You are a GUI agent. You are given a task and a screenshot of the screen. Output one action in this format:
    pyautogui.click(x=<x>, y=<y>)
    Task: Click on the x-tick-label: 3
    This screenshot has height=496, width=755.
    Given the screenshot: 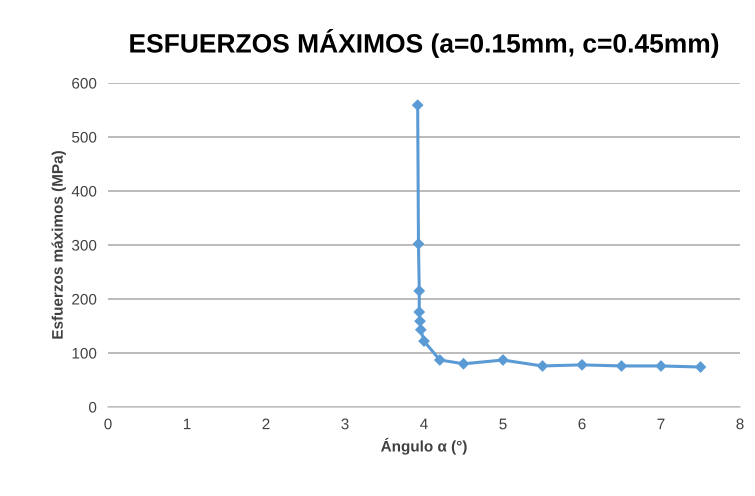 What is the action you would take?
    pyautogui.click(x=345, y=424)
    